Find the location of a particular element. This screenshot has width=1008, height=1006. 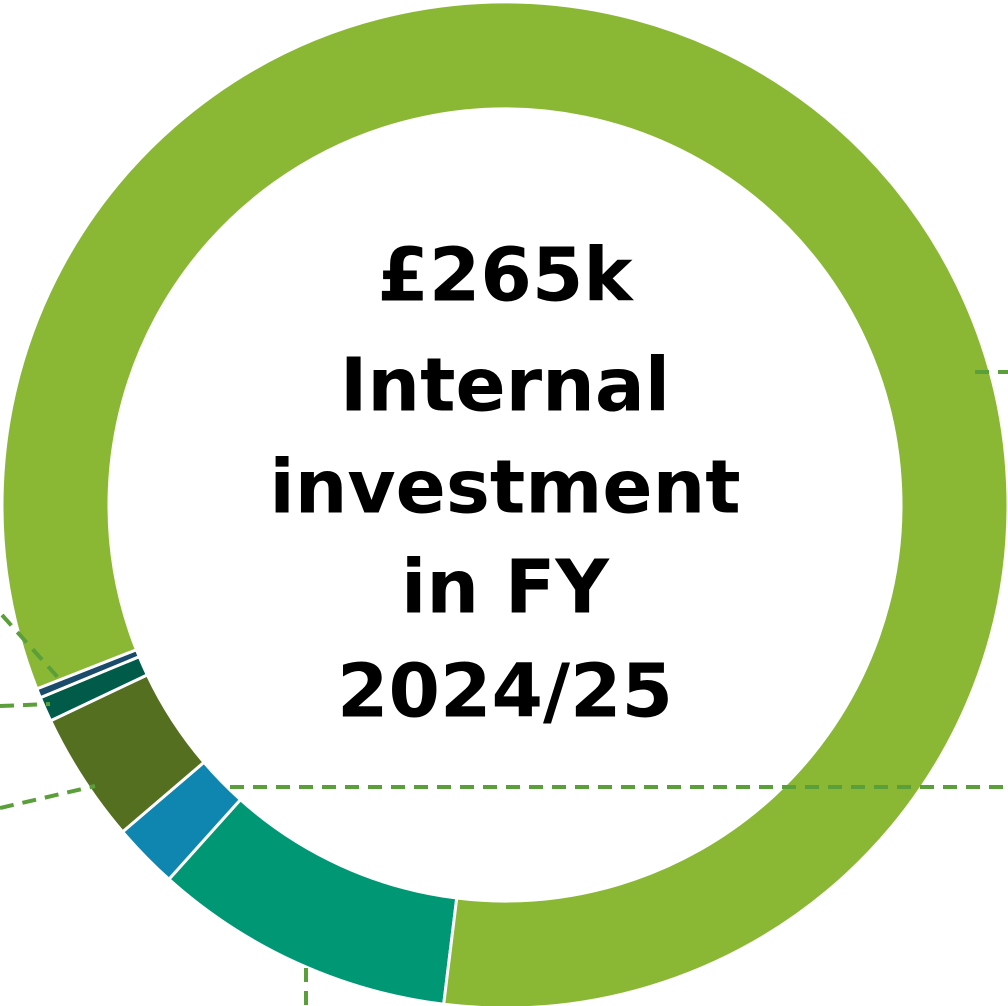

center-text-line: 2024/25 is located at coordinates (505, 692).